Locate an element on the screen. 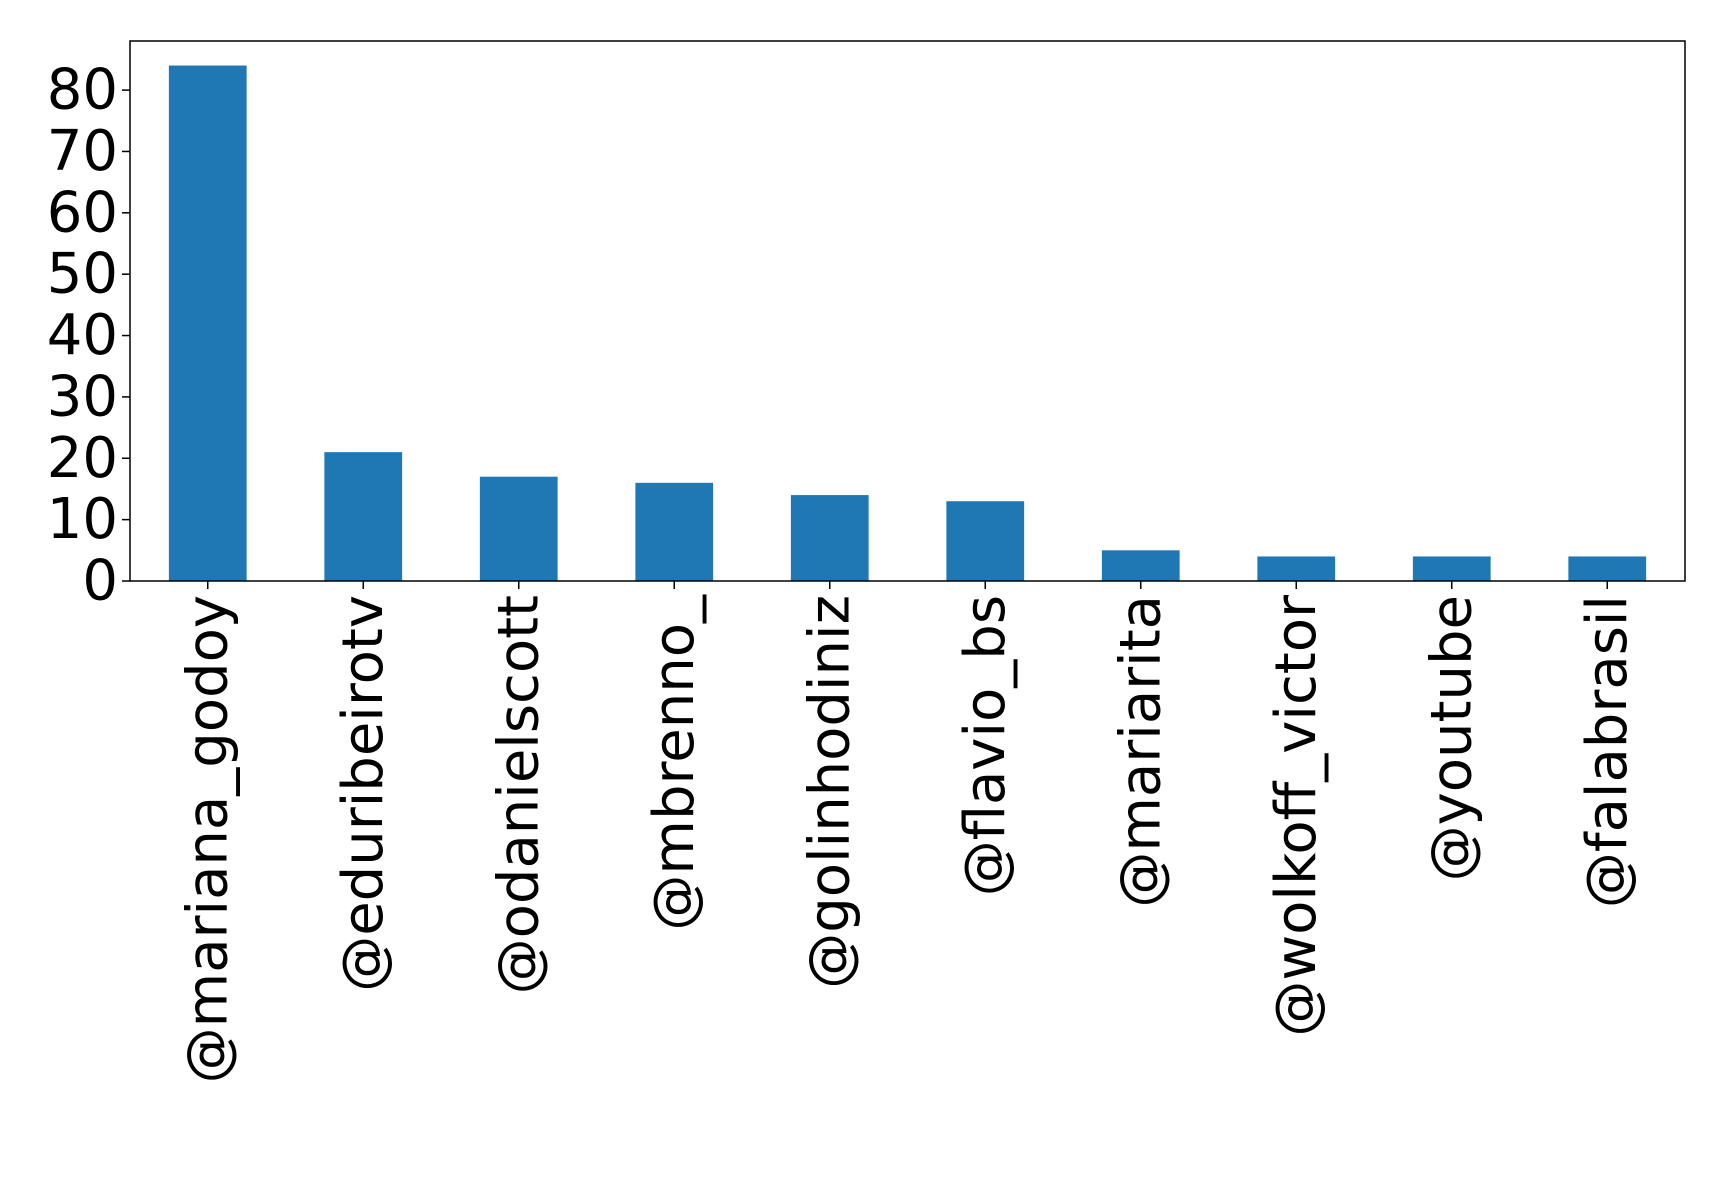  x-tick-label: @falabrasil is located at coordinates (1607, 751).